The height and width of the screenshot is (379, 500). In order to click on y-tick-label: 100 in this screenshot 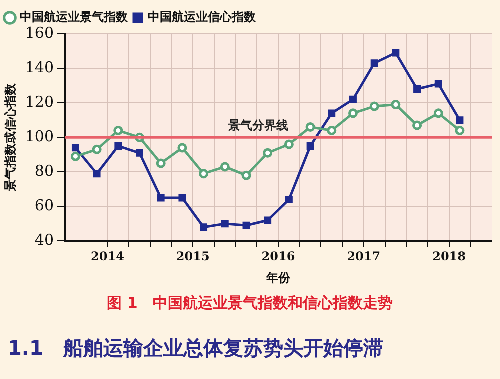, I will do `click(39, 136)`.